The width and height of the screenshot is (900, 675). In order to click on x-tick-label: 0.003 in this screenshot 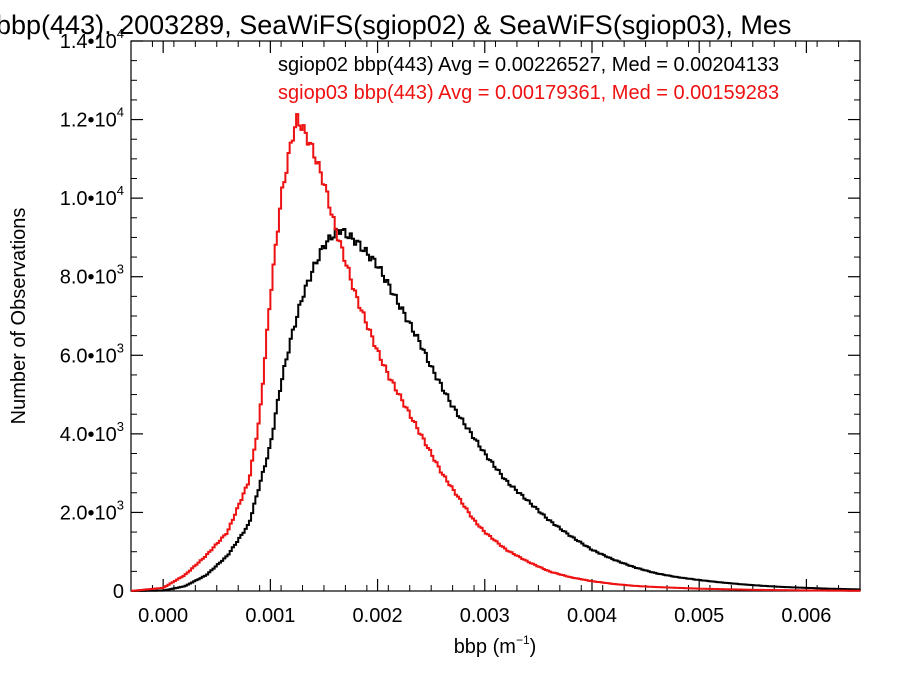, I will do `click(485, 616)`.